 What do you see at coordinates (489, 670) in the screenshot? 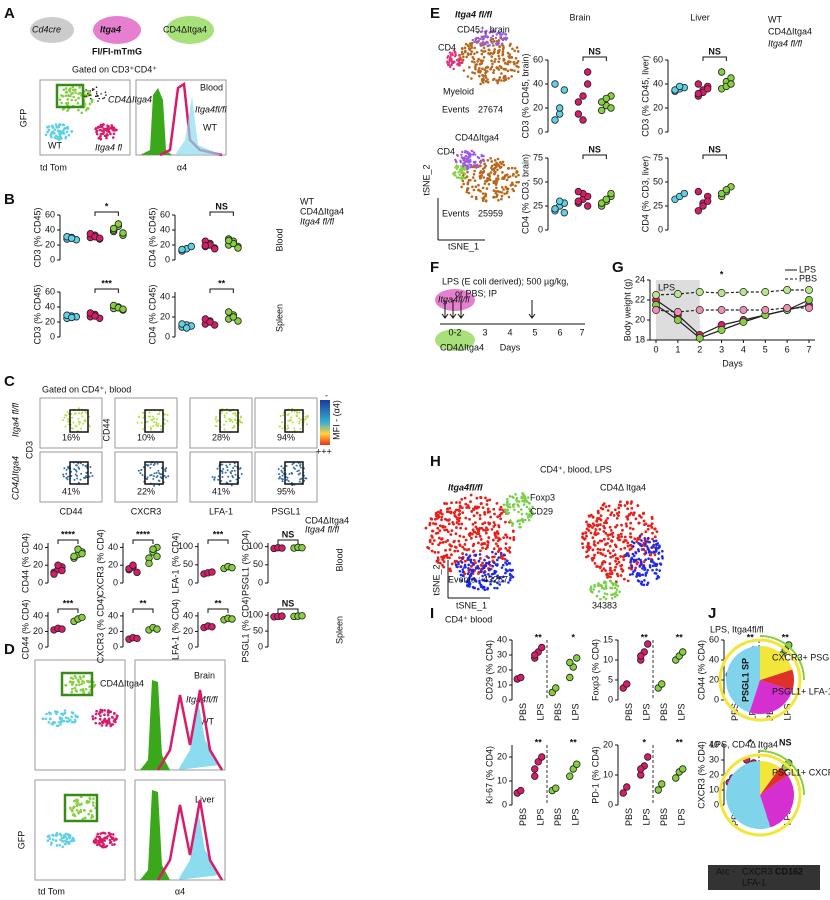
I see `y-axis-label: CD29 (% CD4)` at bounding box center [489, 670].